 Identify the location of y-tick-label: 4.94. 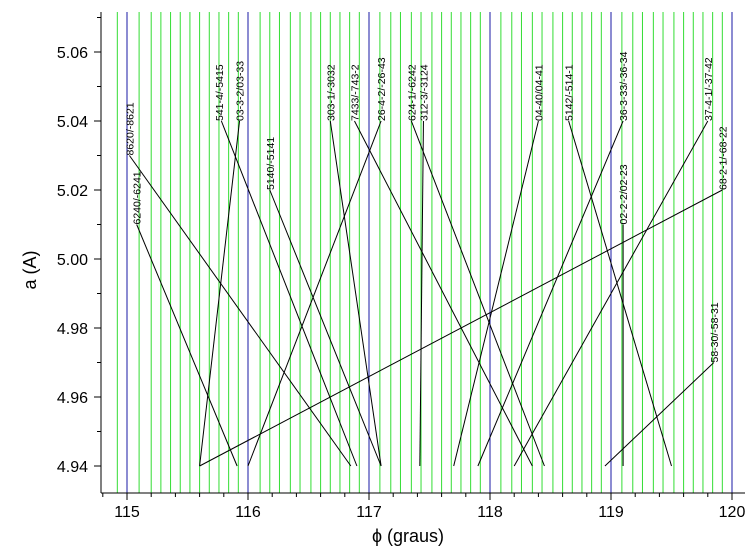
(72, 467).